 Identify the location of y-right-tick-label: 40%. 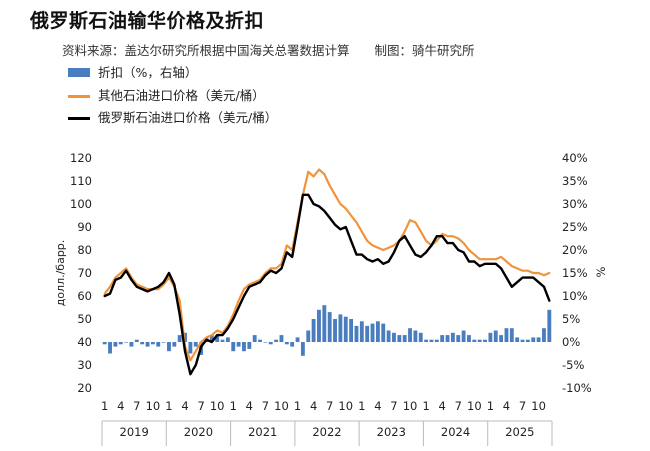
(575, 158).